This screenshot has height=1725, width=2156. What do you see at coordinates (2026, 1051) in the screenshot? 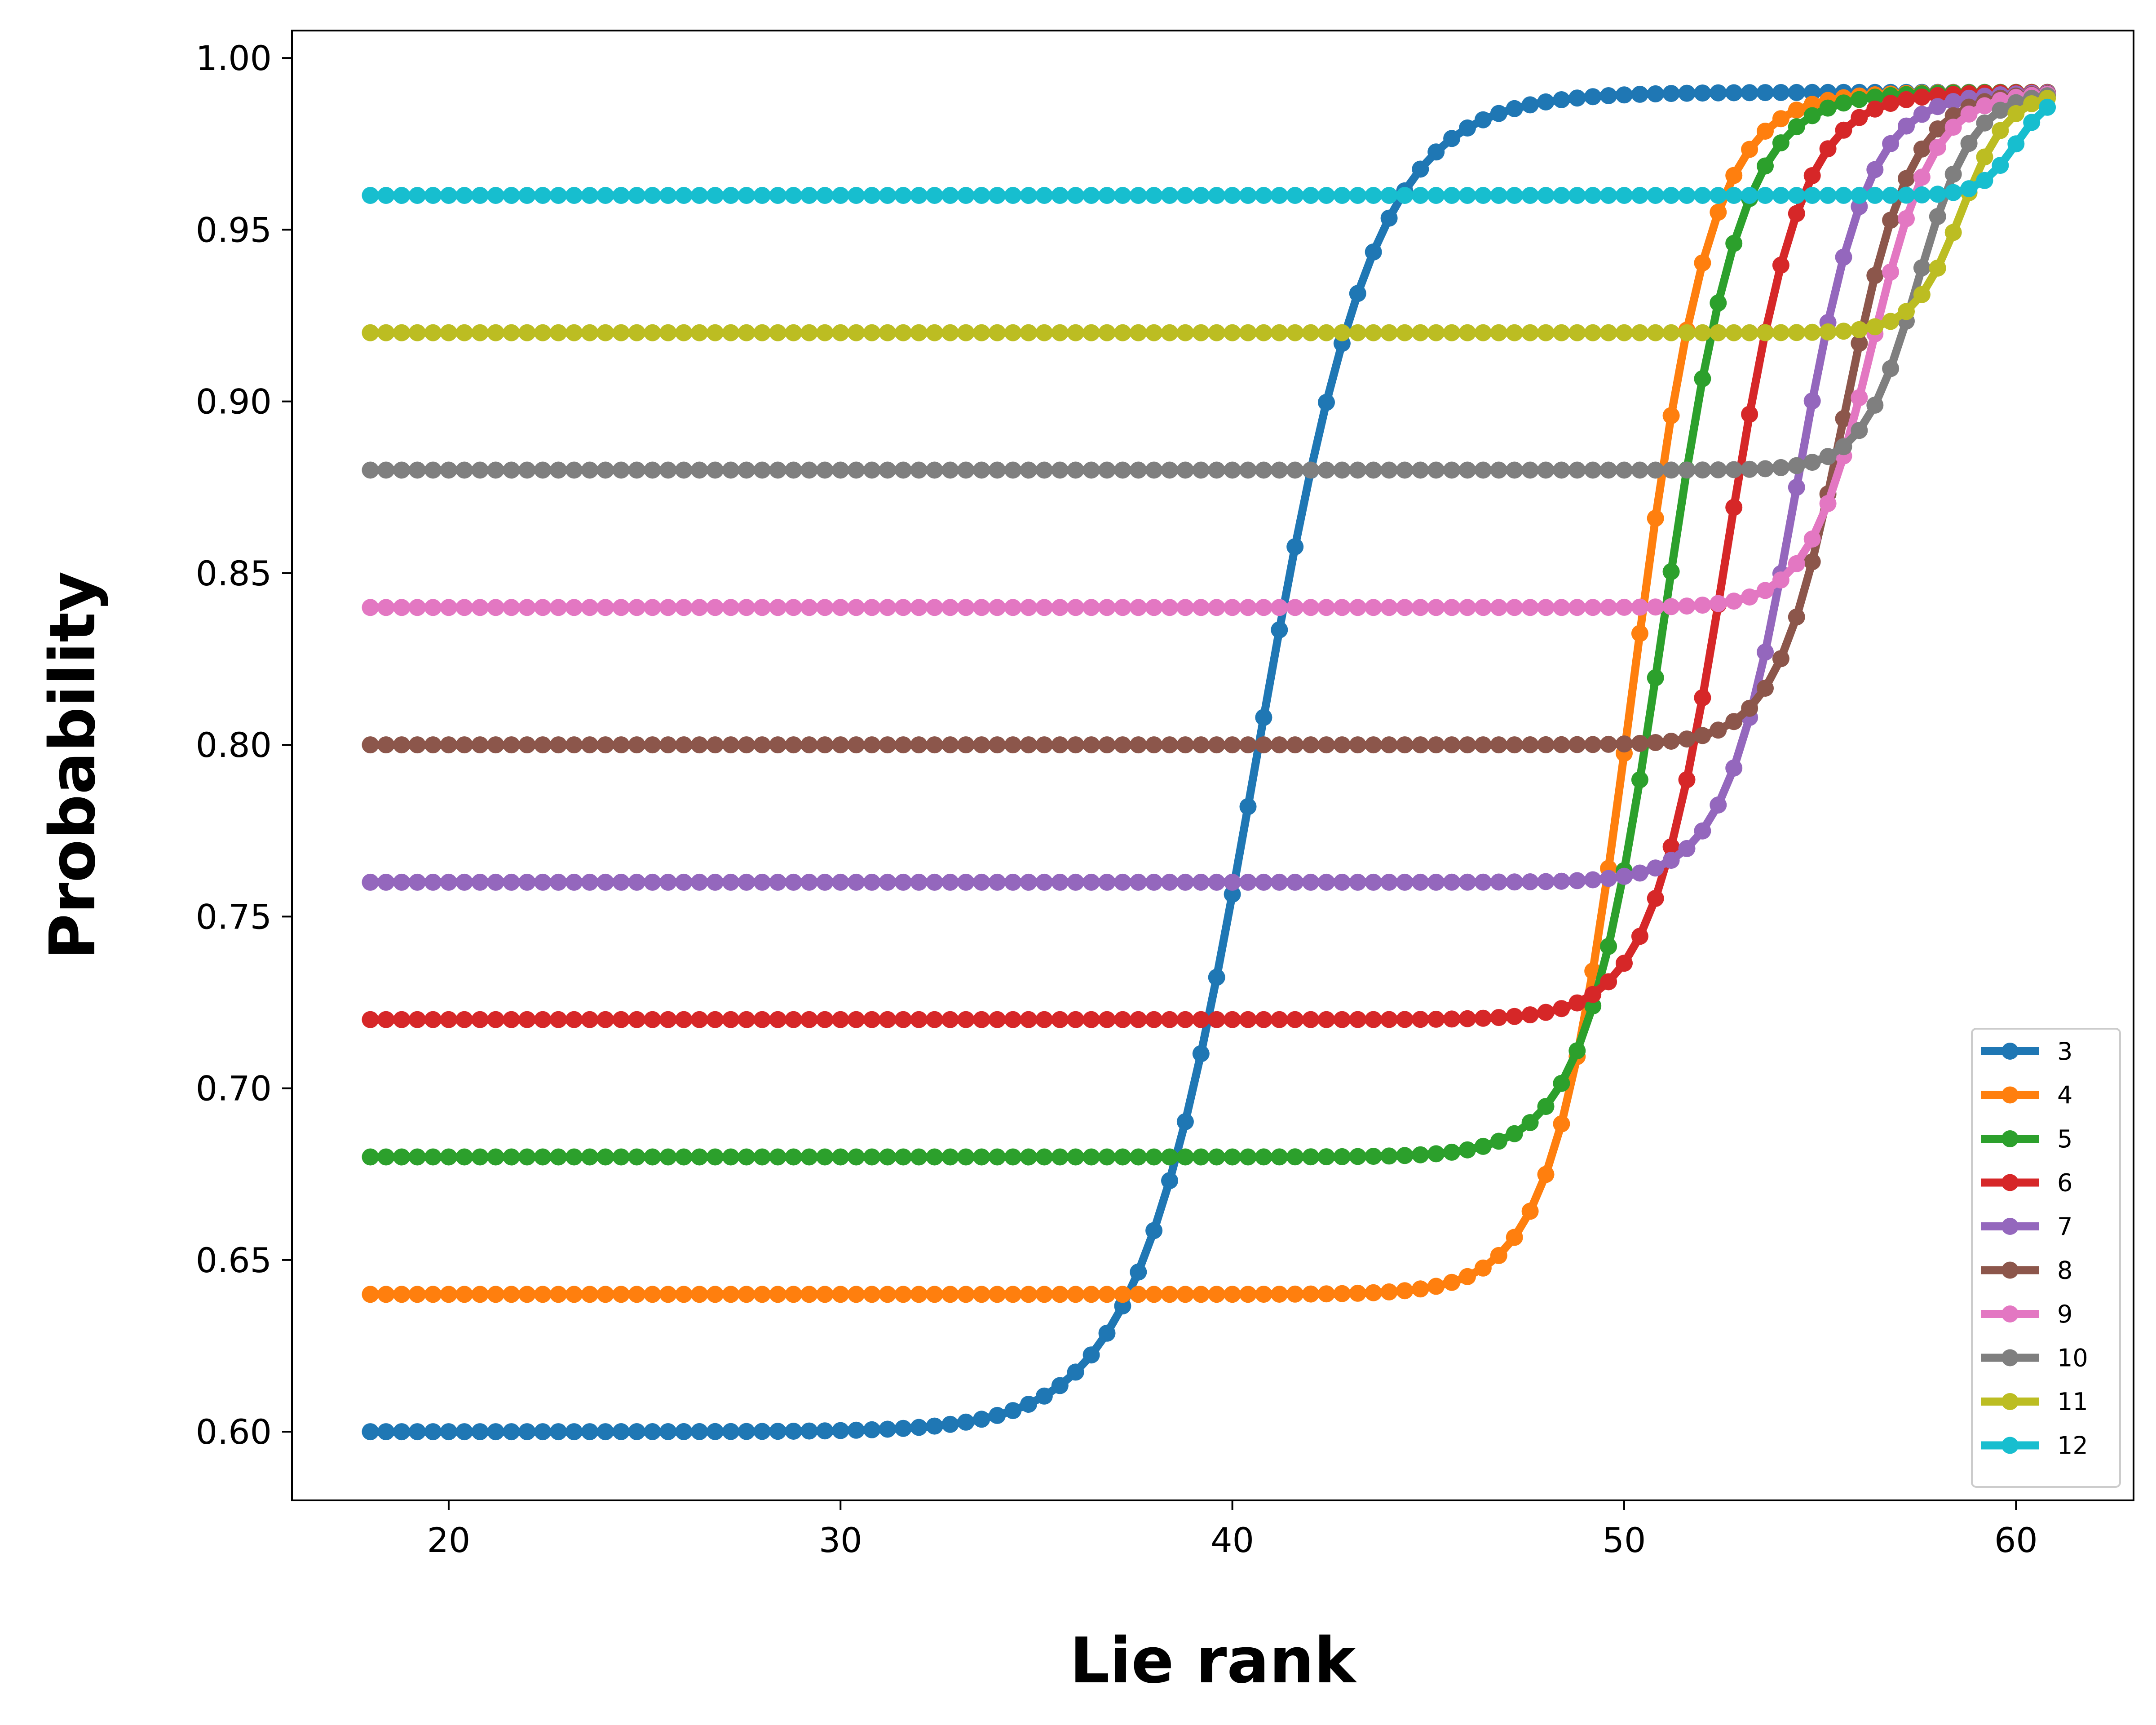
I see `legend-item-3: 3` at bounding box center [2026, 1051].